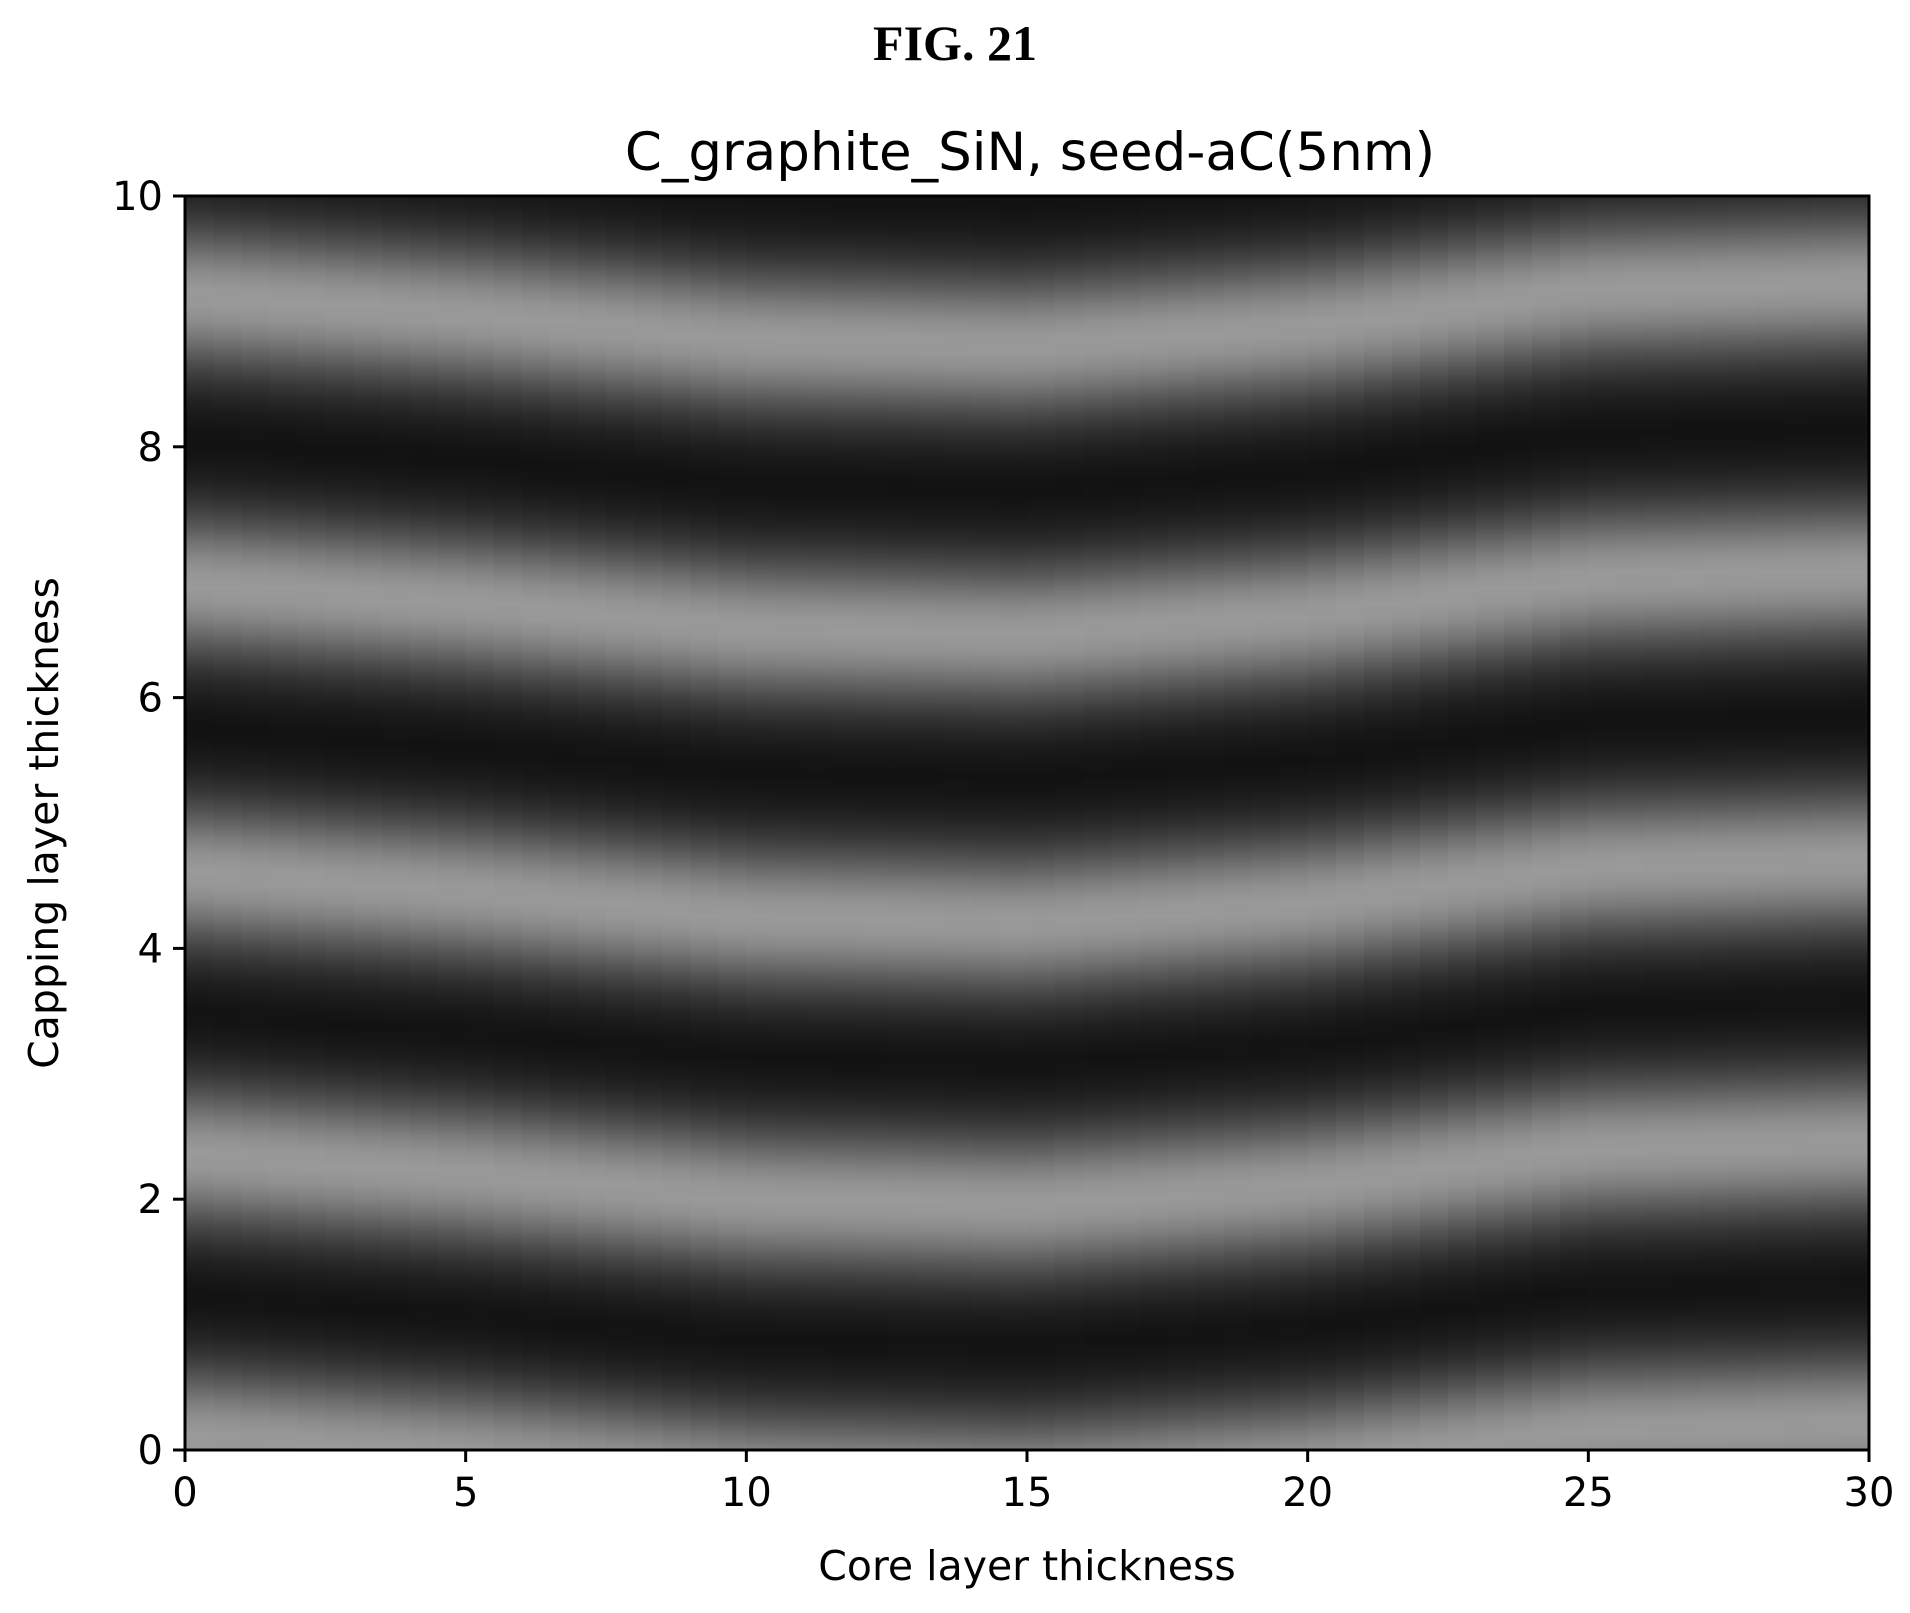  Describe the element at coordinates (1027, 1493) in the screenshot. I see `x-tick-label: 15` at that location.